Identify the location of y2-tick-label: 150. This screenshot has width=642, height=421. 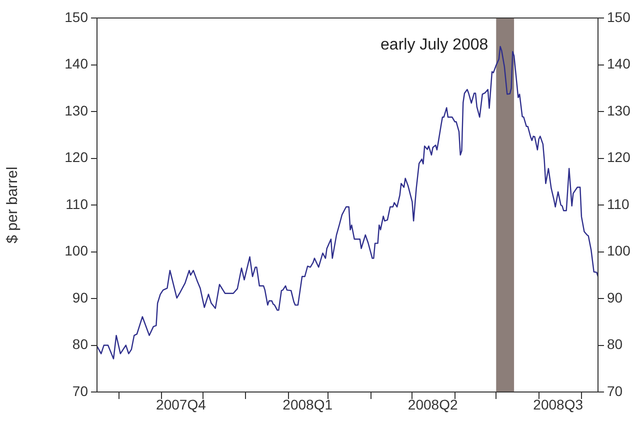
(619, 16).